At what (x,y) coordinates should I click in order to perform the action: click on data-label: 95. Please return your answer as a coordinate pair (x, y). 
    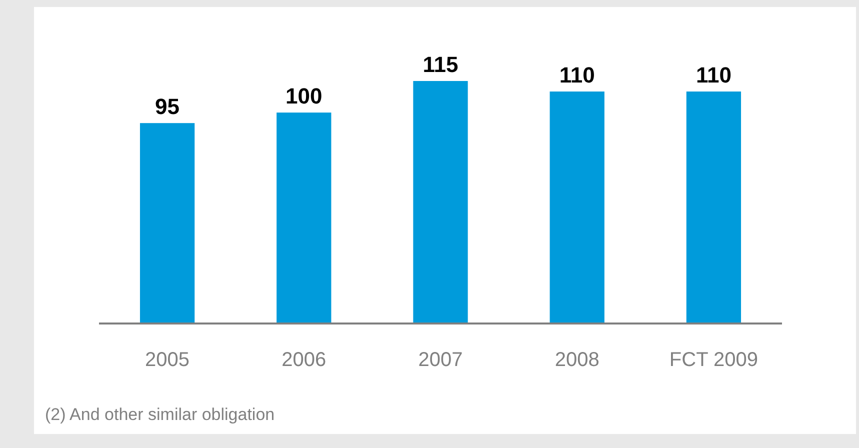
    Looking at the image, I should click on (167, 107).